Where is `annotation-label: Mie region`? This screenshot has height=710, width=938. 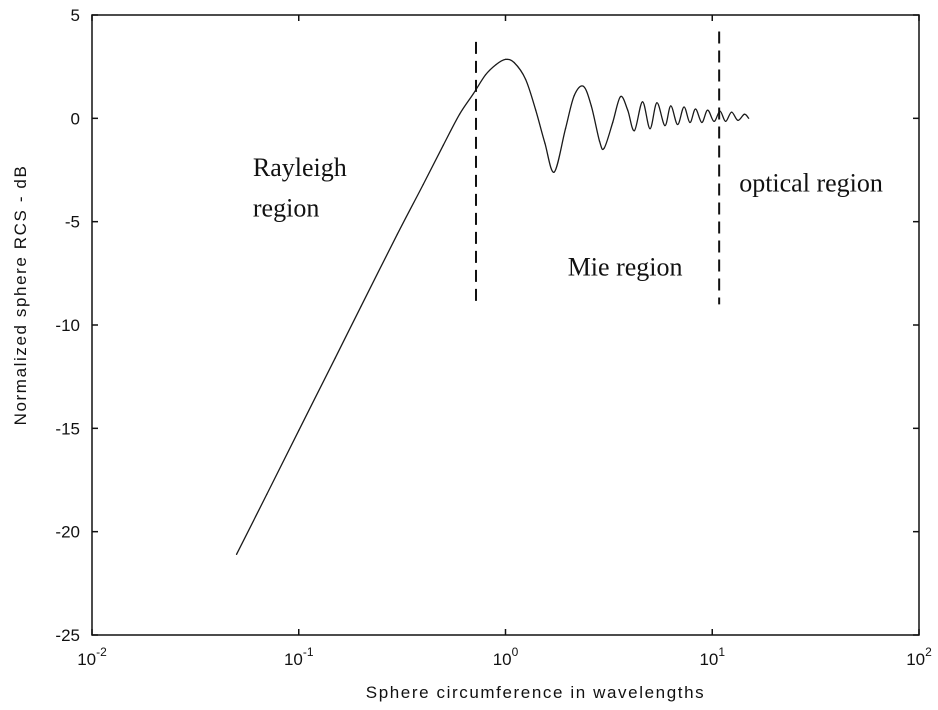 annotation-label: Mie region is located at coordinates (625, 266).